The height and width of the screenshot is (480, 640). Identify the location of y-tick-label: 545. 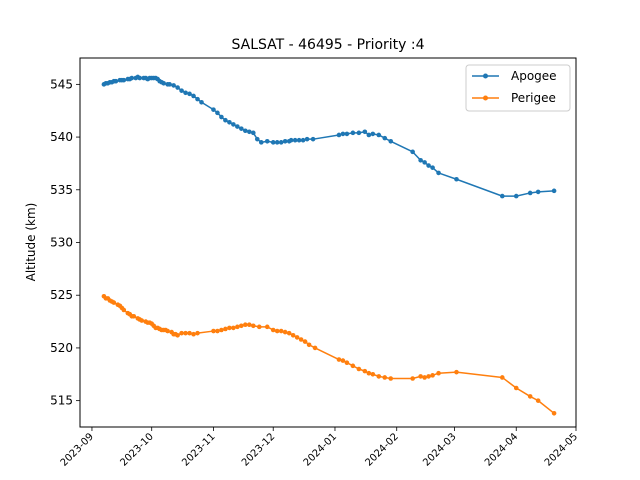
(61, 84).